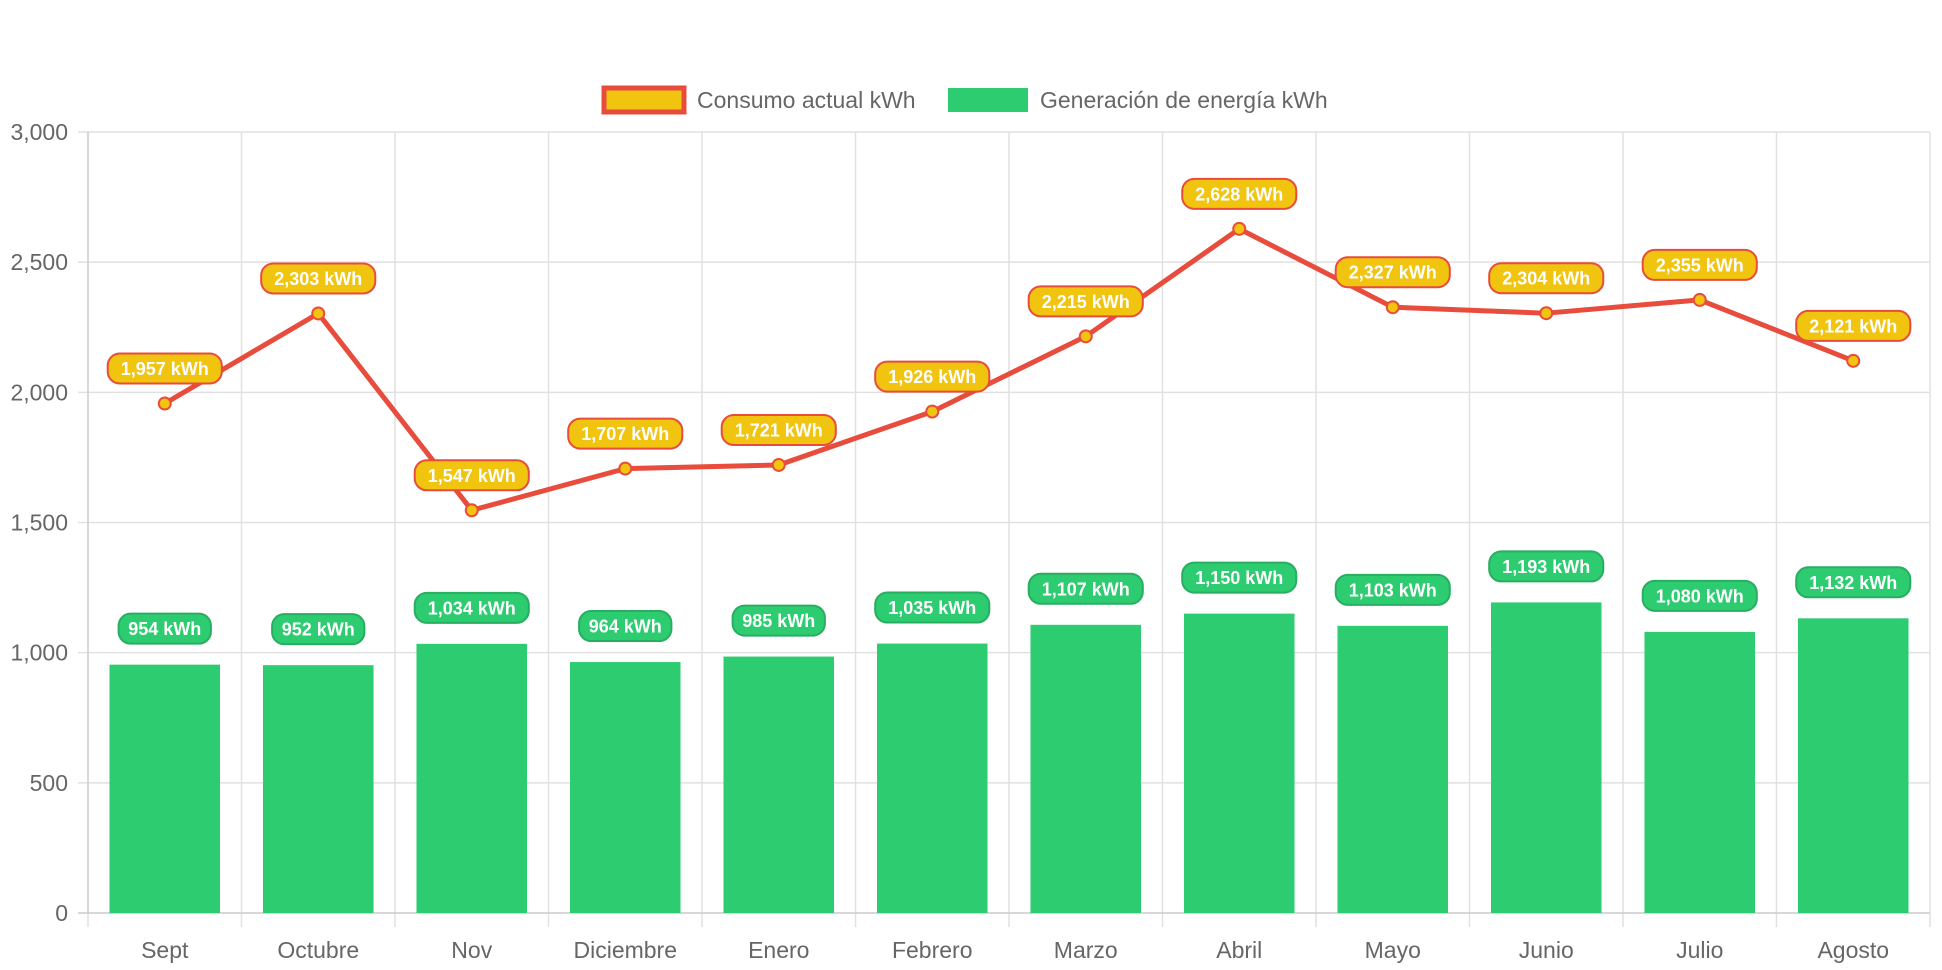  I want to click on generation-data-label: 1,080 kWh, so click(1699, 595).